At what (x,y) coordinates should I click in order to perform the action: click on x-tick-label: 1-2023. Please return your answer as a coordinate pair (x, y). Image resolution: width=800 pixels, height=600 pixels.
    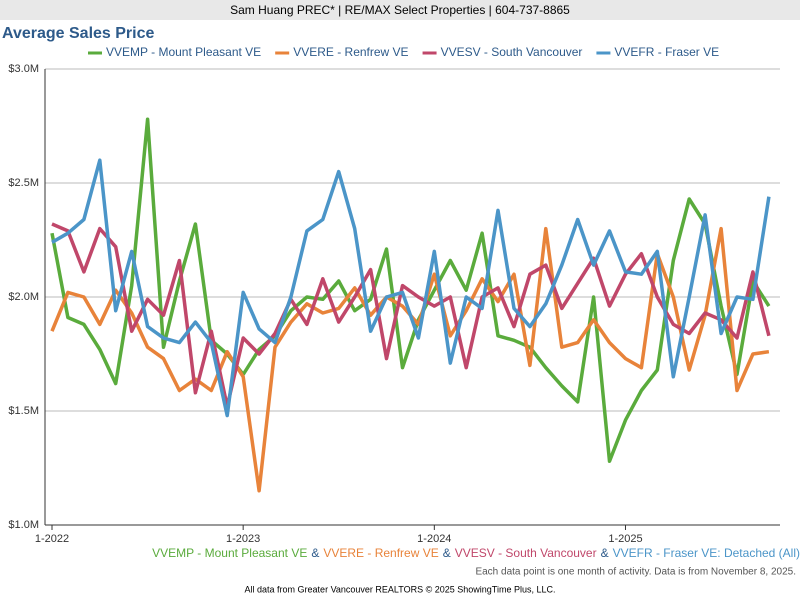
    Looking at the image, I should click on (243, 539).